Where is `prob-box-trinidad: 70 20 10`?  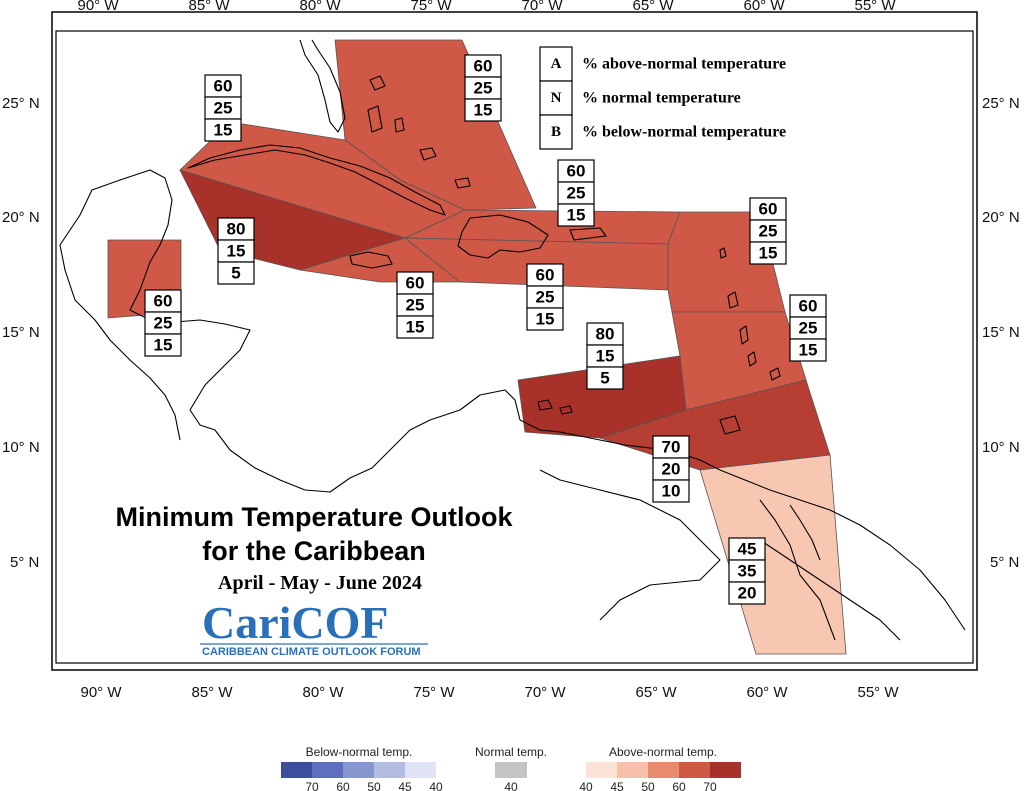
prob-box-trinidad: 70 20 10 is located at coordinates (671, 469).